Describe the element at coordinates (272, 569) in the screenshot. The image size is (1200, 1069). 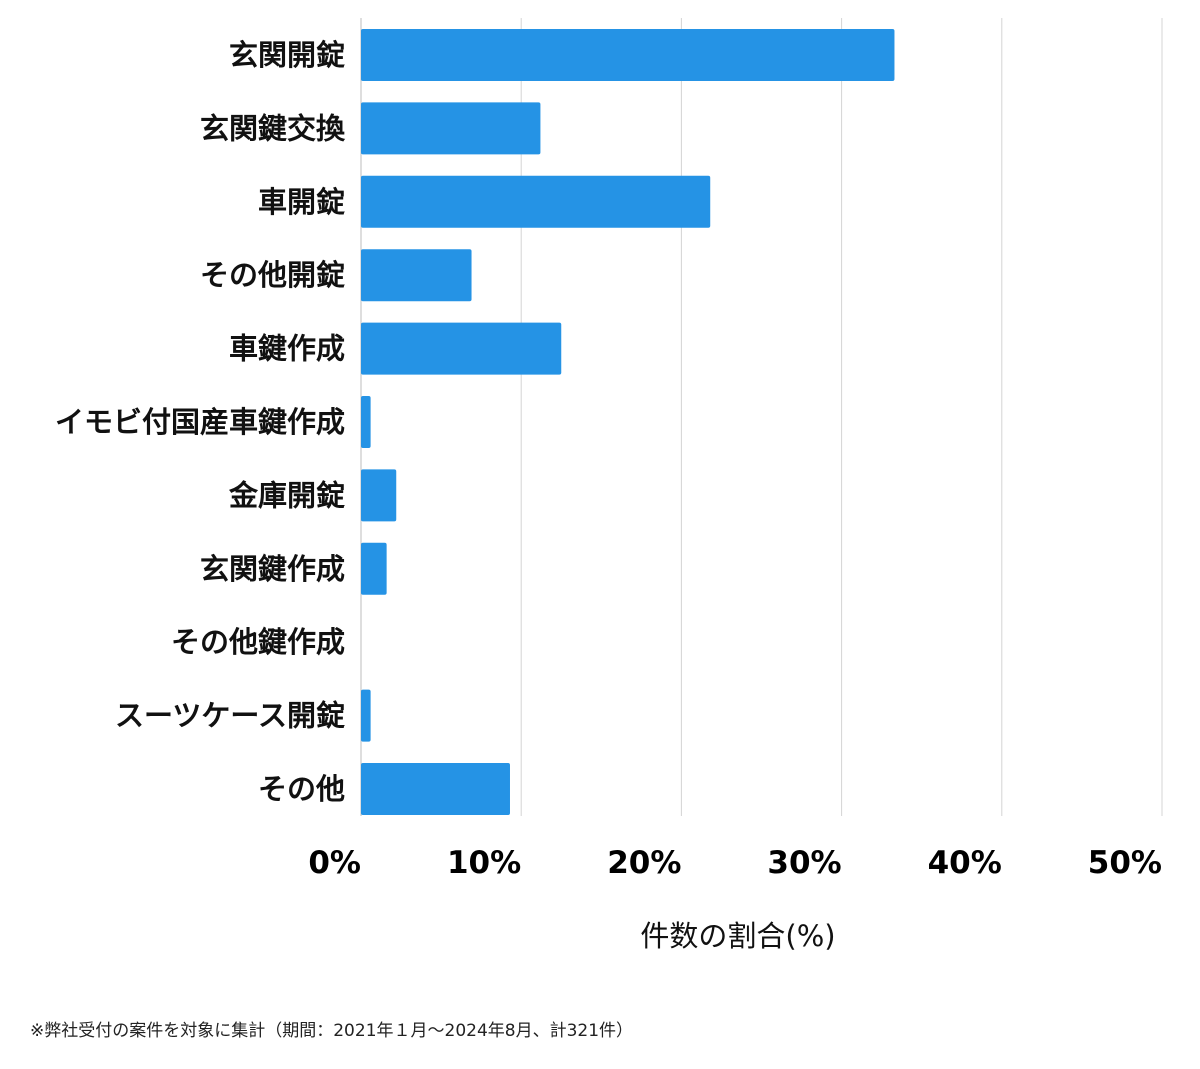
I see `category-label: 玄関鍵作成` at that location.